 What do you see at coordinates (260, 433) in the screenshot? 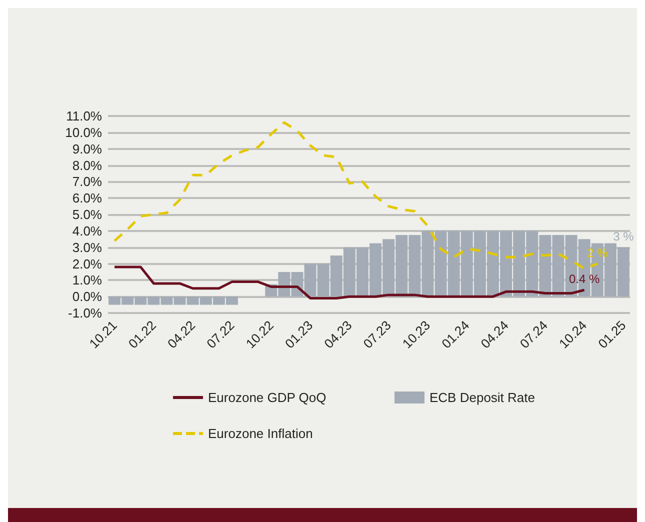
I see `legend-label: Eurozone Inflation` at bounding box center [260, 433].